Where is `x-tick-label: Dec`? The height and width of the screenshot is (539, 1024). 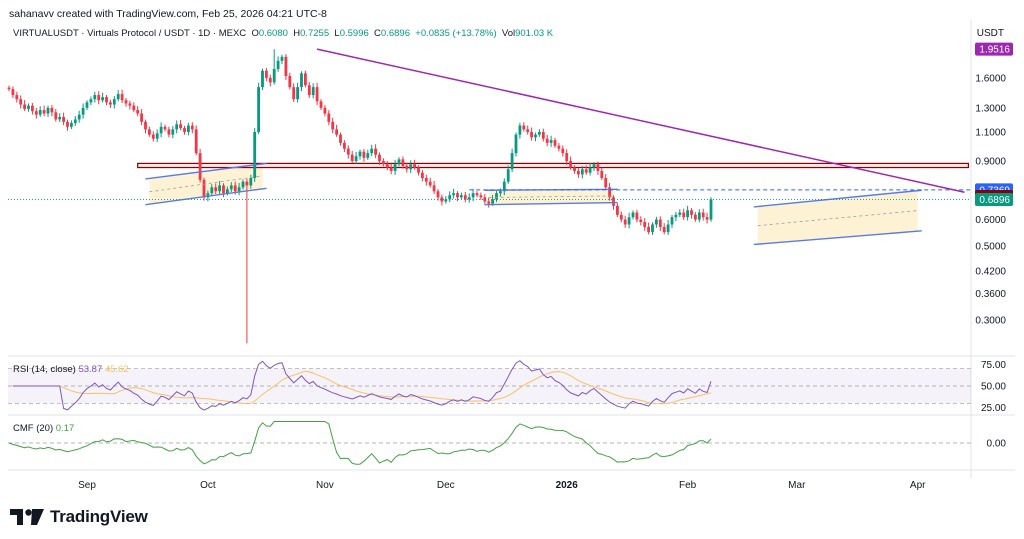 x-tick-label: Dec is located at coordinates (446, 485).